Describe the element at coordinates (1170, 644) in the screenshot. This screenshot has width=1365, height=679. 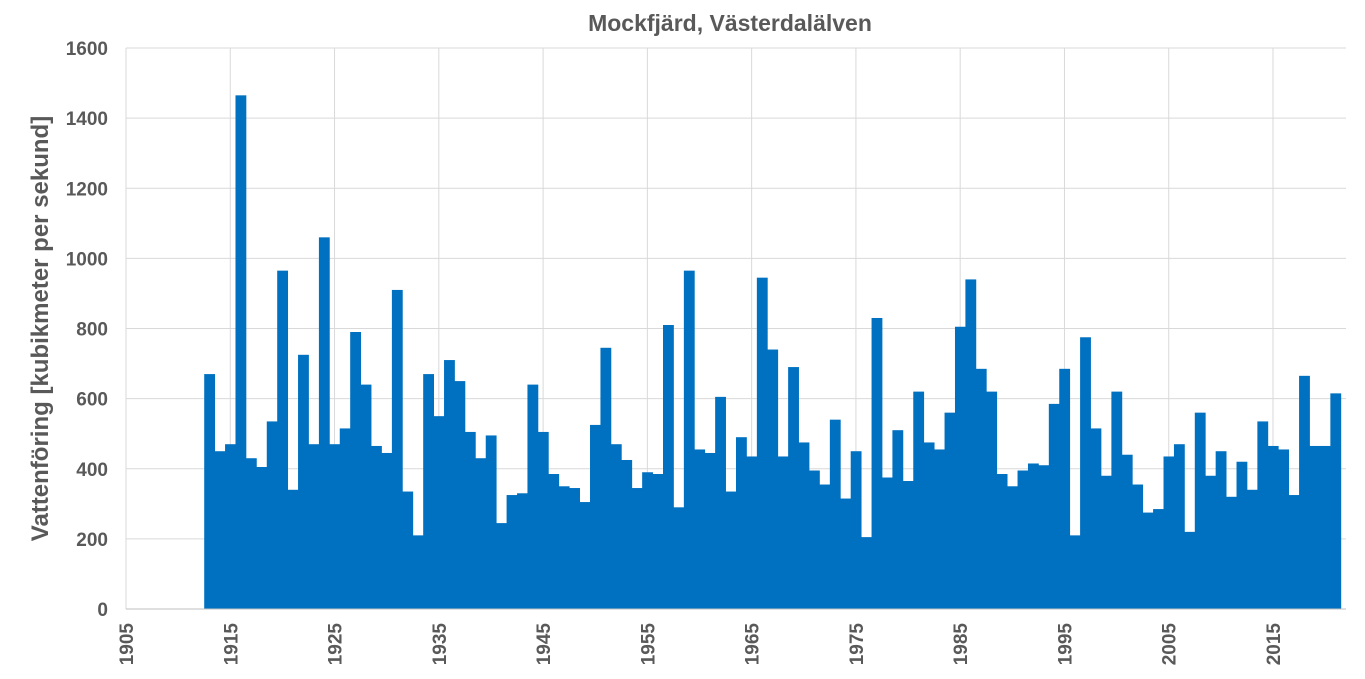
I see `x-tick-label: 2005` at that location.